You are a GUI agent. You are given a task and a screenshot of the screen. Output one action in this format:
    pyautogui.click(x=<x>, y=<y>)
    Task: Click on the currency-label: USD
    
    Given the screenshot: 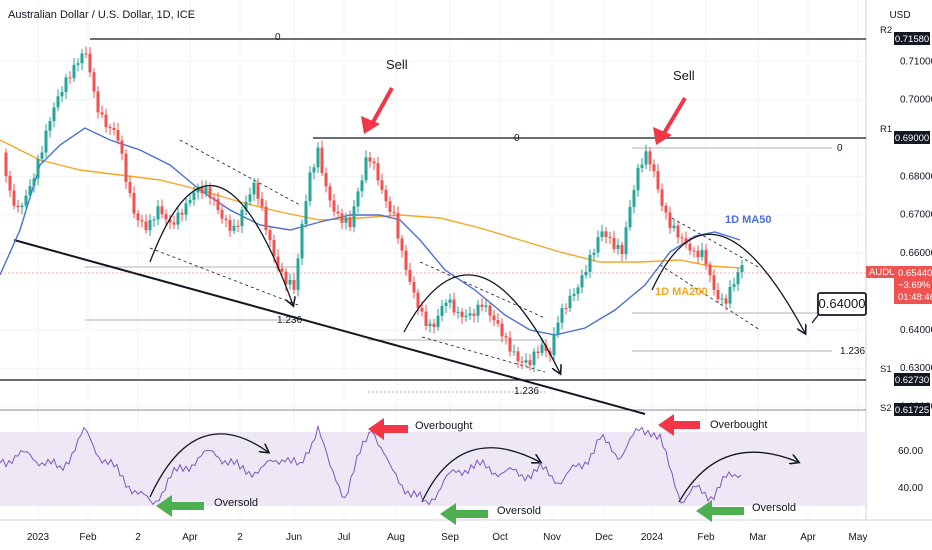 What is the action you would take?
    pyautogui.click(x=899, y=15)
    